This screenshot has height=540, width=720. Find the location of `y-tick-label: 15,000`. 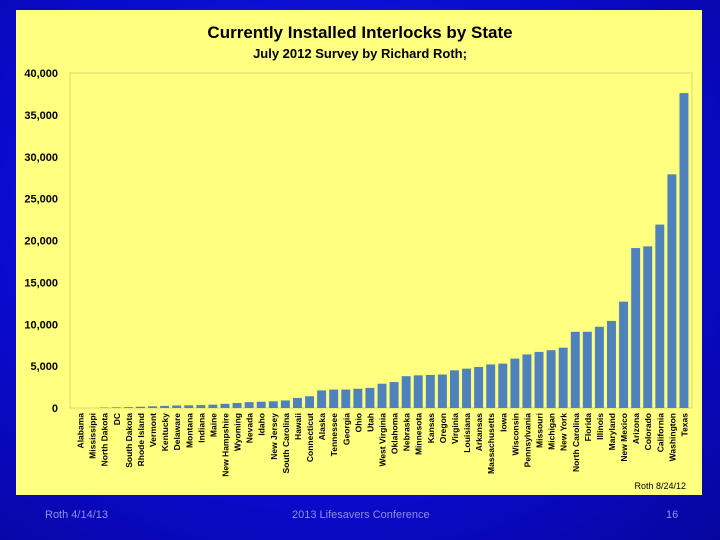

y-tick-label: 15,000 is located at coordinates (41, 283).